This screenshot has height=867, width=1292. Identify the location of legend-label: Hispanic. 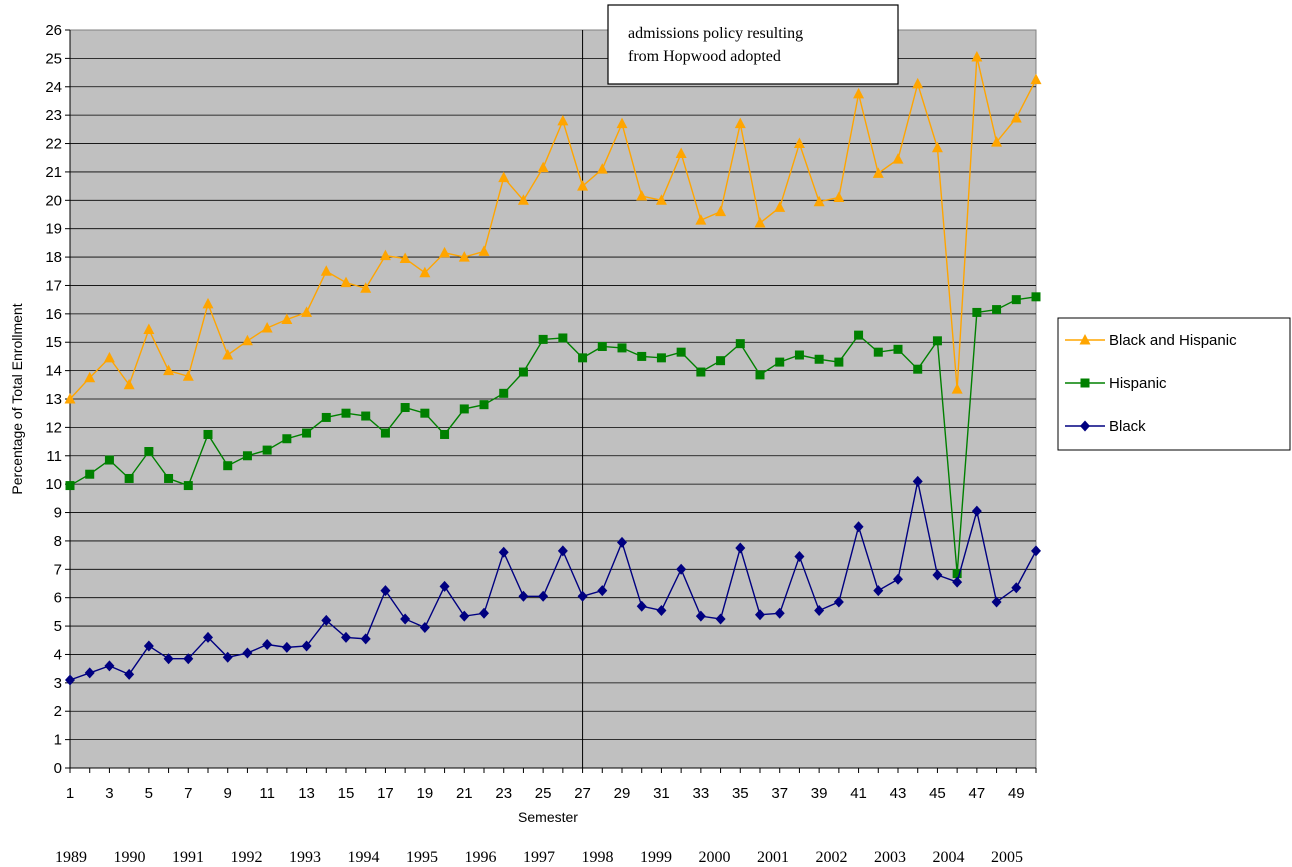
(1138, 383).